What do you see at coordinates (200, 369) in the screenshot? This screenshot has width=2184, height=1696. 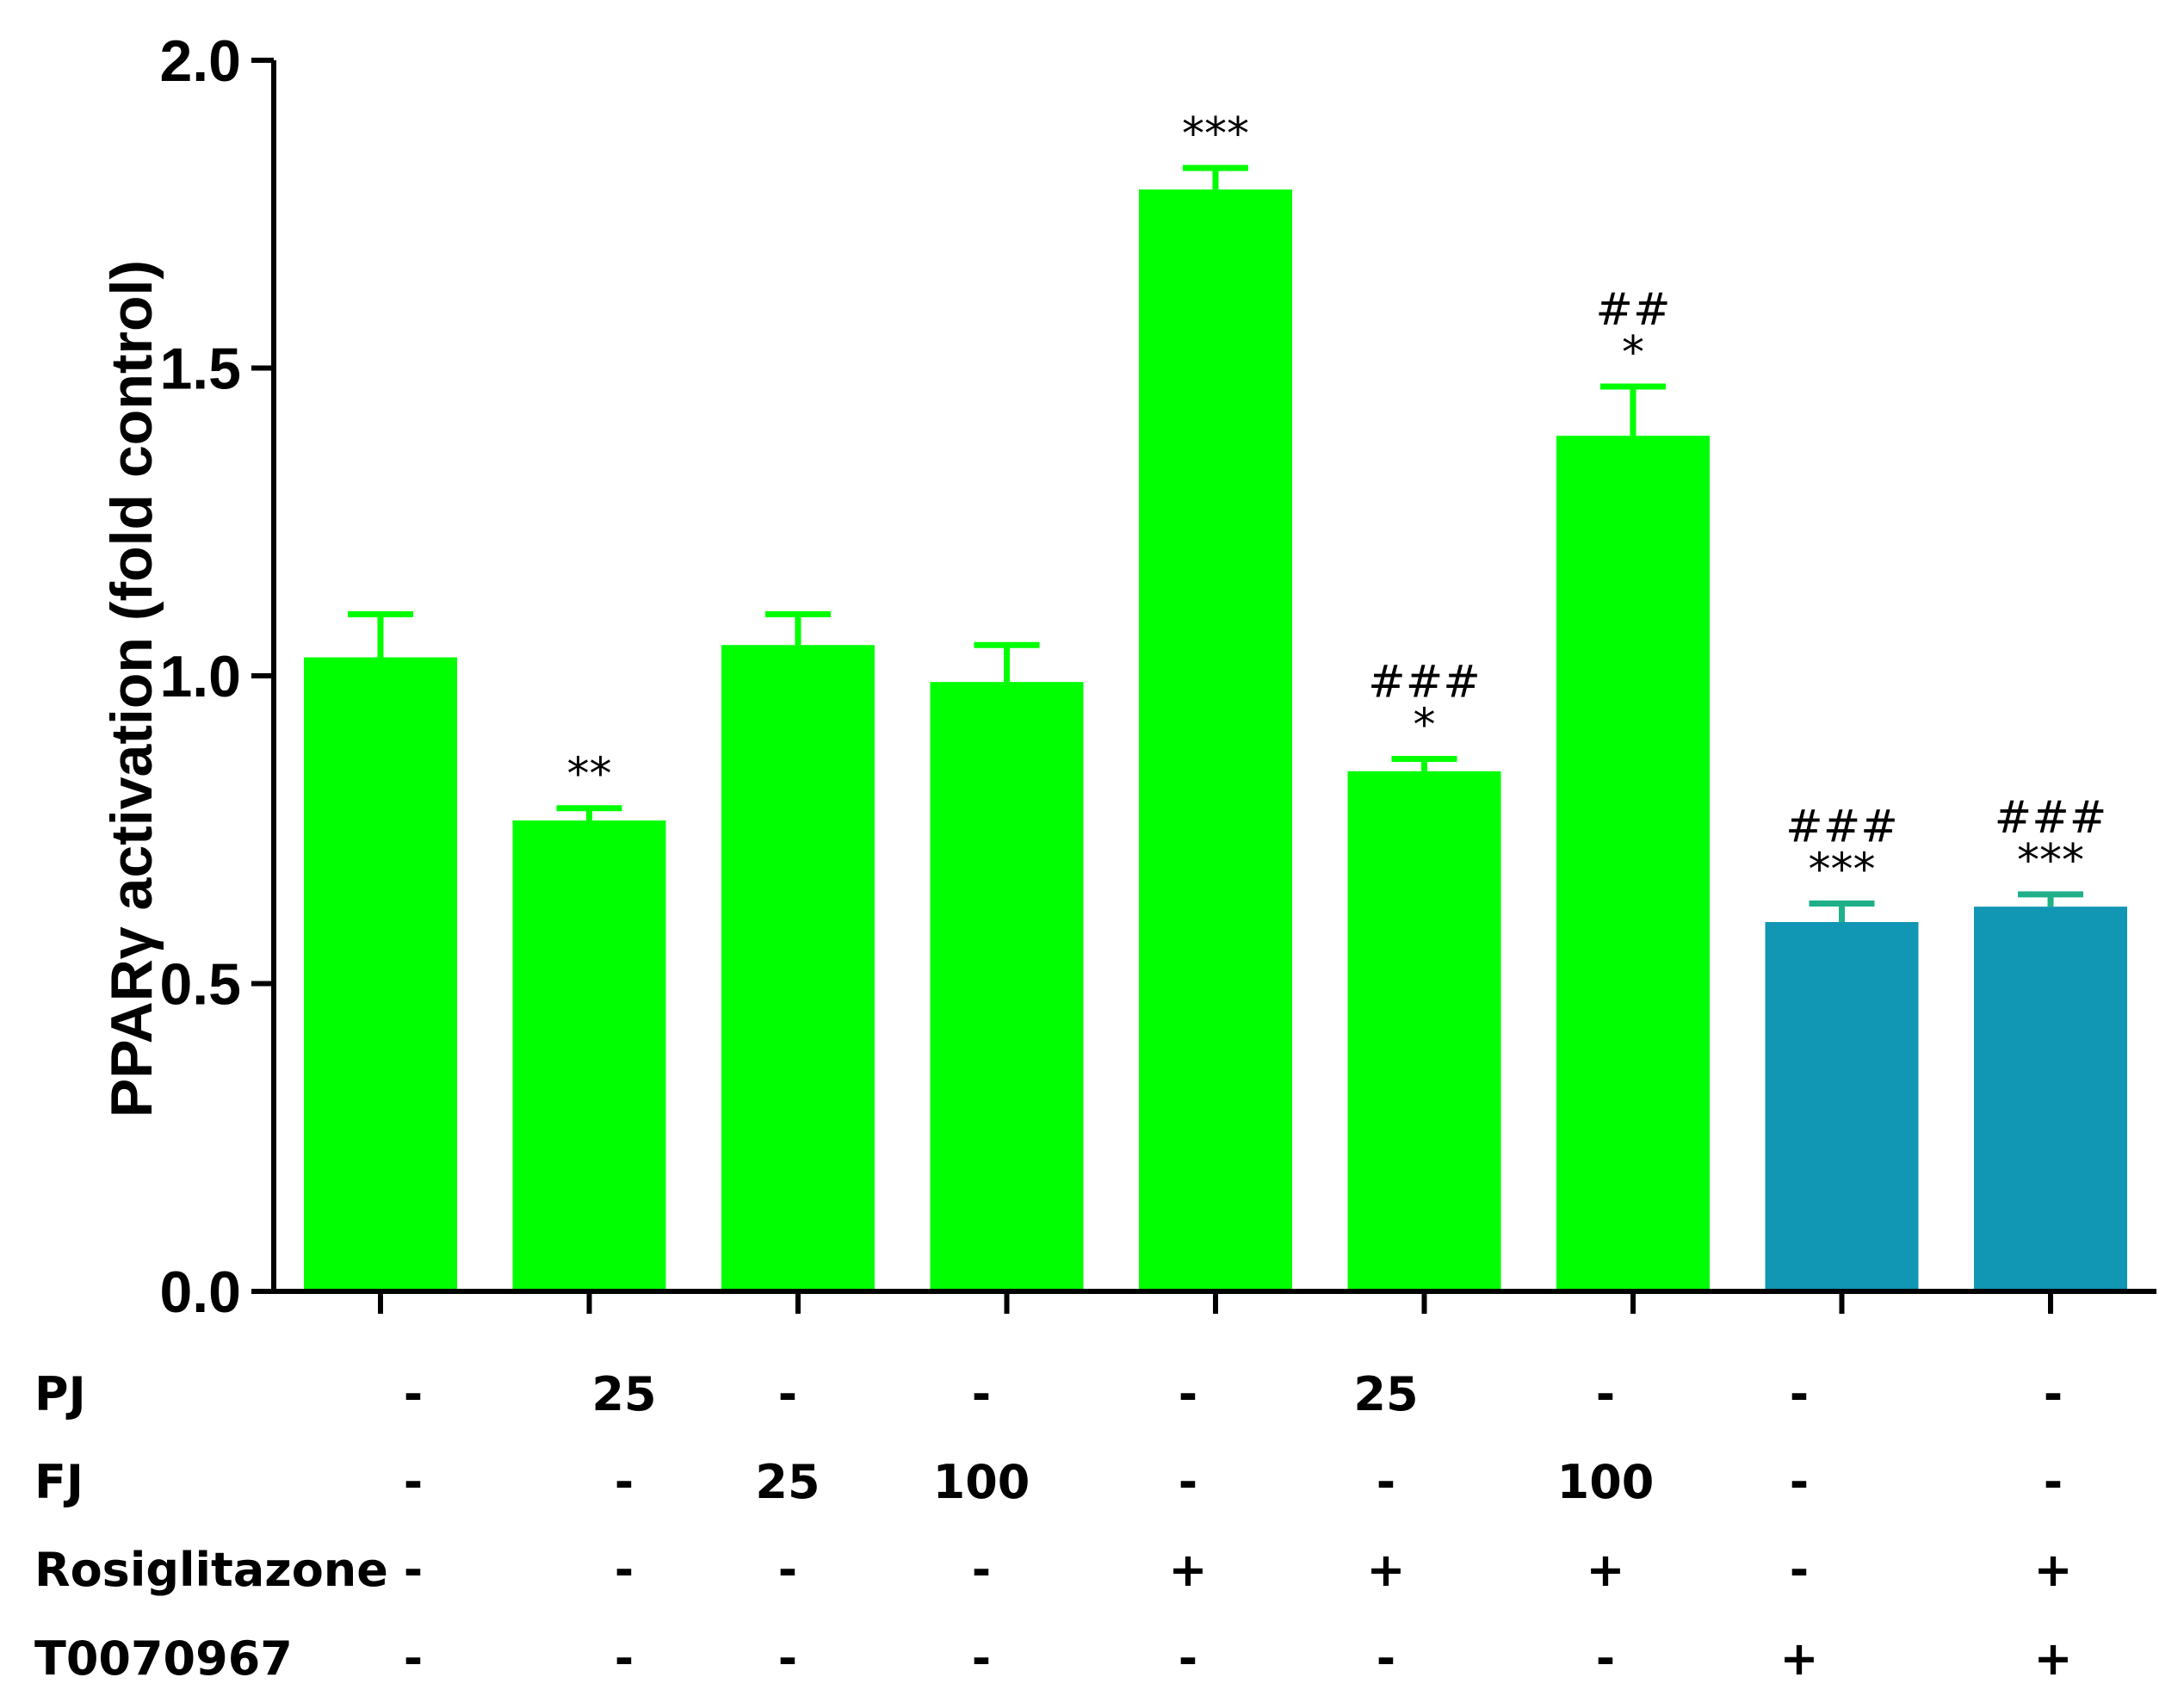 I see `y-tick-label: 1.5` at bounding box center [200, 369].